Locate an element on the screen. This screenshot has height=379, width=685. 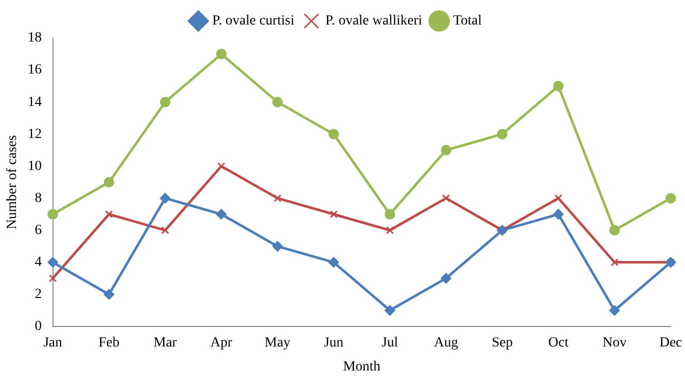
x-tick-label: Sep is located at coordinates (502, 342).